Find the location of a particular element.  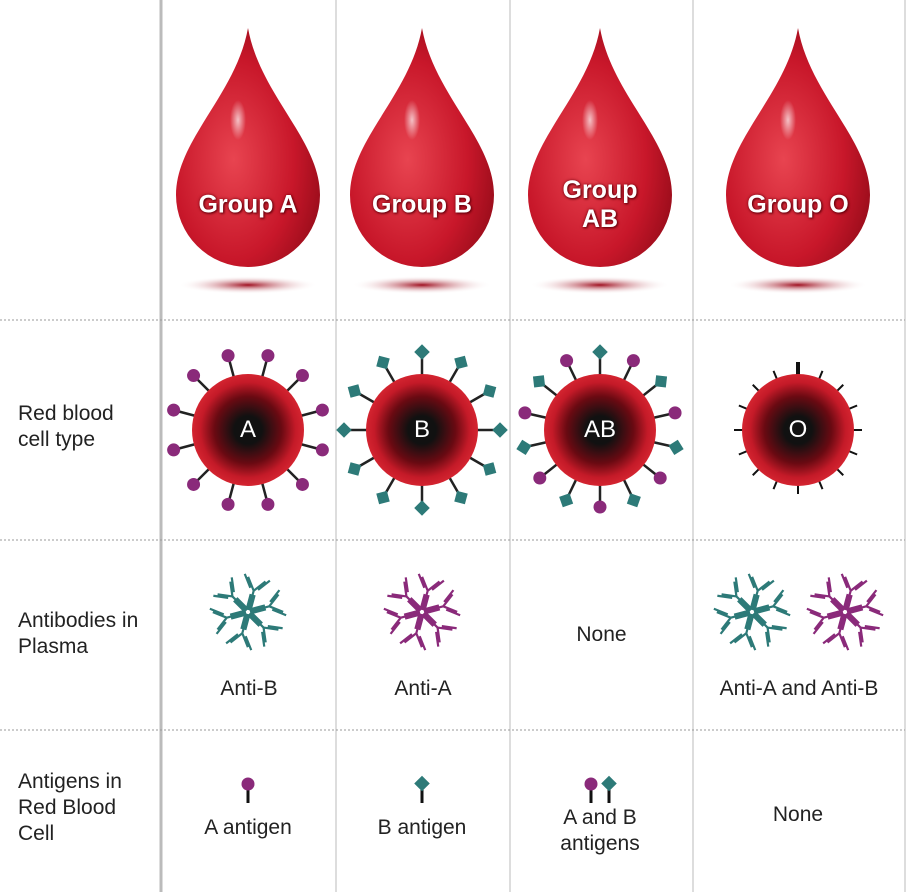

row-label: Antibodies in Plasma is located at coordinates (78, 633).